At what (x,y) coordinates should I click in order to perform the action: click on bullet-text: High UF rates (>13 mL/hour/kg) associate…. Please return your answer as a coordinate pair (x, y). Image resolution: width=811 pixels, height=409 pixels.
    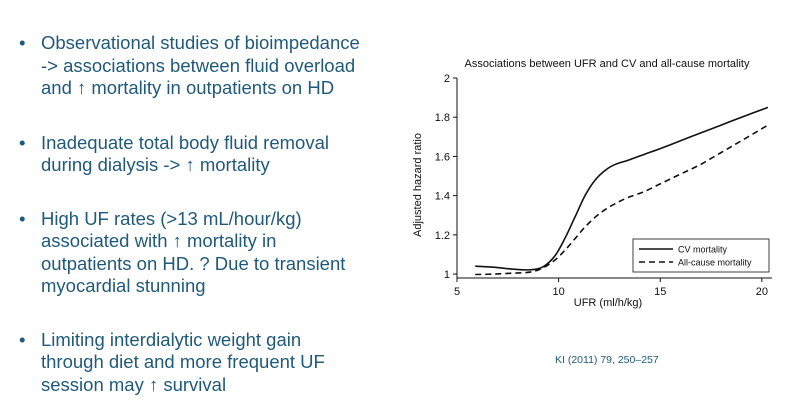
    Looking at the image, I should click on (193, 252).